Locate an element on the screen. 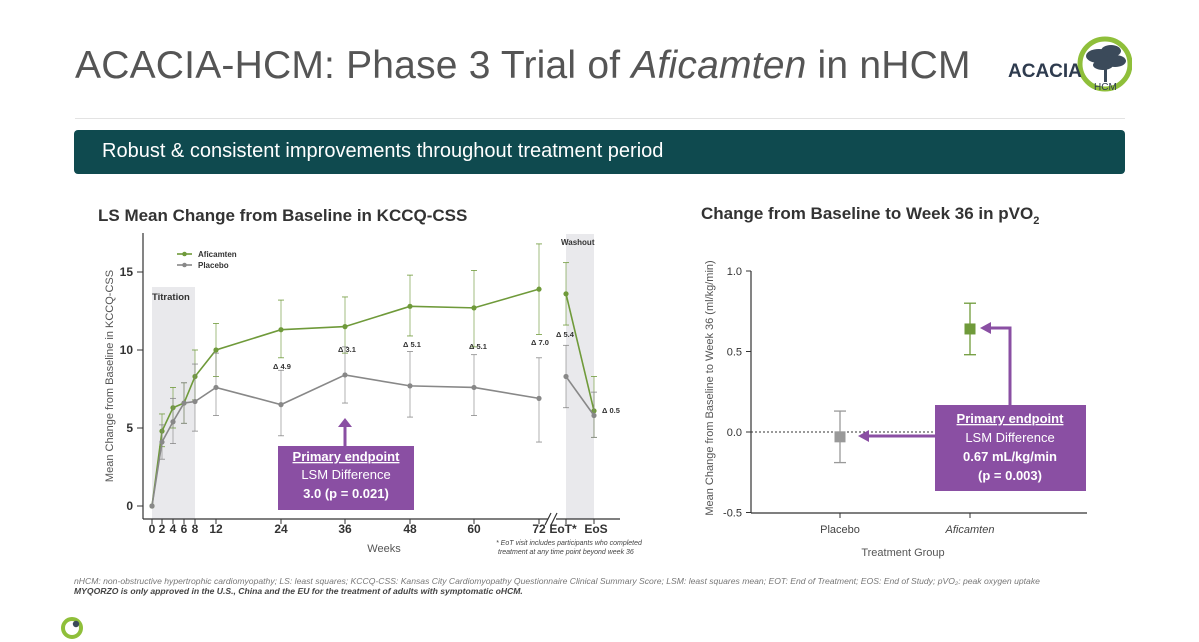 This screenshot has width=1199, height=642. delta-label: Δ 0.5 is located at coordinates (611, 410).